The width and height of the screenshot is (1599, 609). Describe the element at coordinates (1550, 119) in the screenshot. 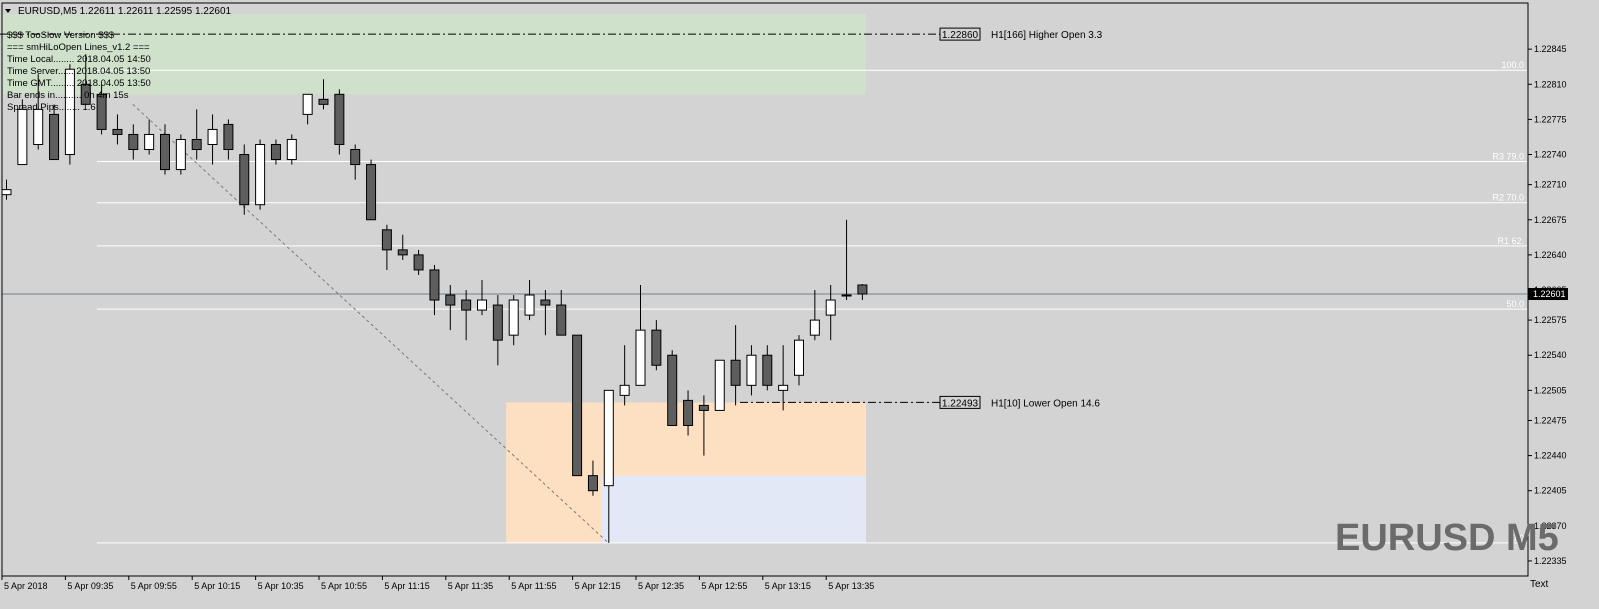

I see `y-tick-label: 1.22775` at that location.